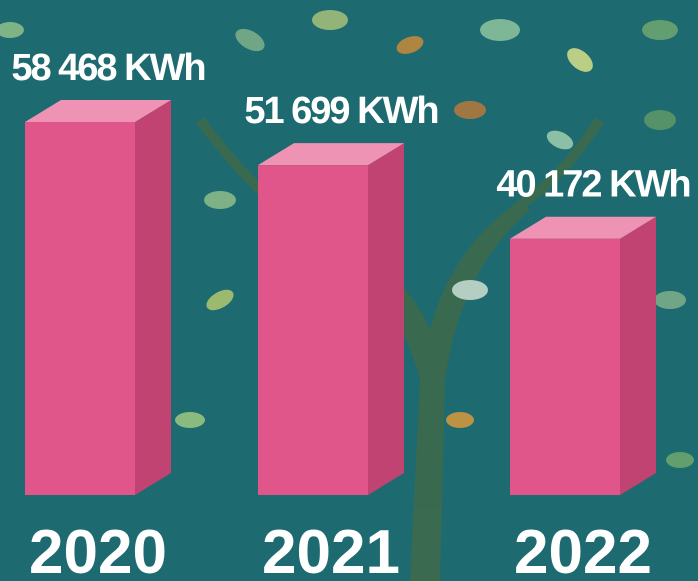 The height and width of the screenshot is (581, 698). I want to click on x-tick-label: 2022, so click(583, 549).